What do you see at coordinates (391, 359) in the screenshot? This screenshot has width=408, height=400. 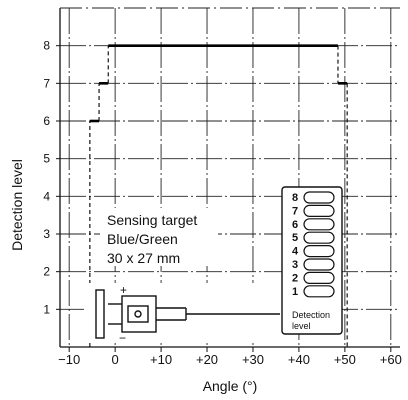 I see `x-tick-label: +60` at bounding box center [391, 359].